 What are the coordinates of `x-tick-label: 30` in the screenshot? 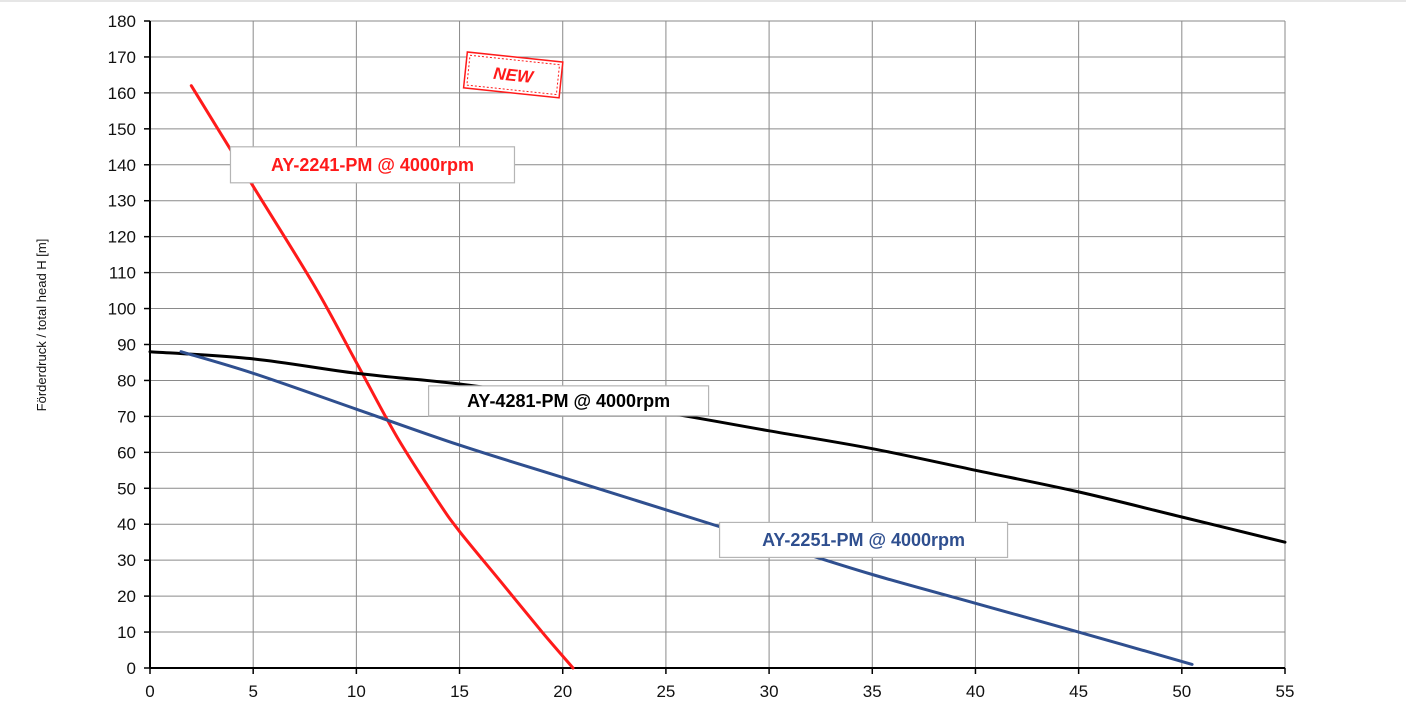 It's located at (769, 691).